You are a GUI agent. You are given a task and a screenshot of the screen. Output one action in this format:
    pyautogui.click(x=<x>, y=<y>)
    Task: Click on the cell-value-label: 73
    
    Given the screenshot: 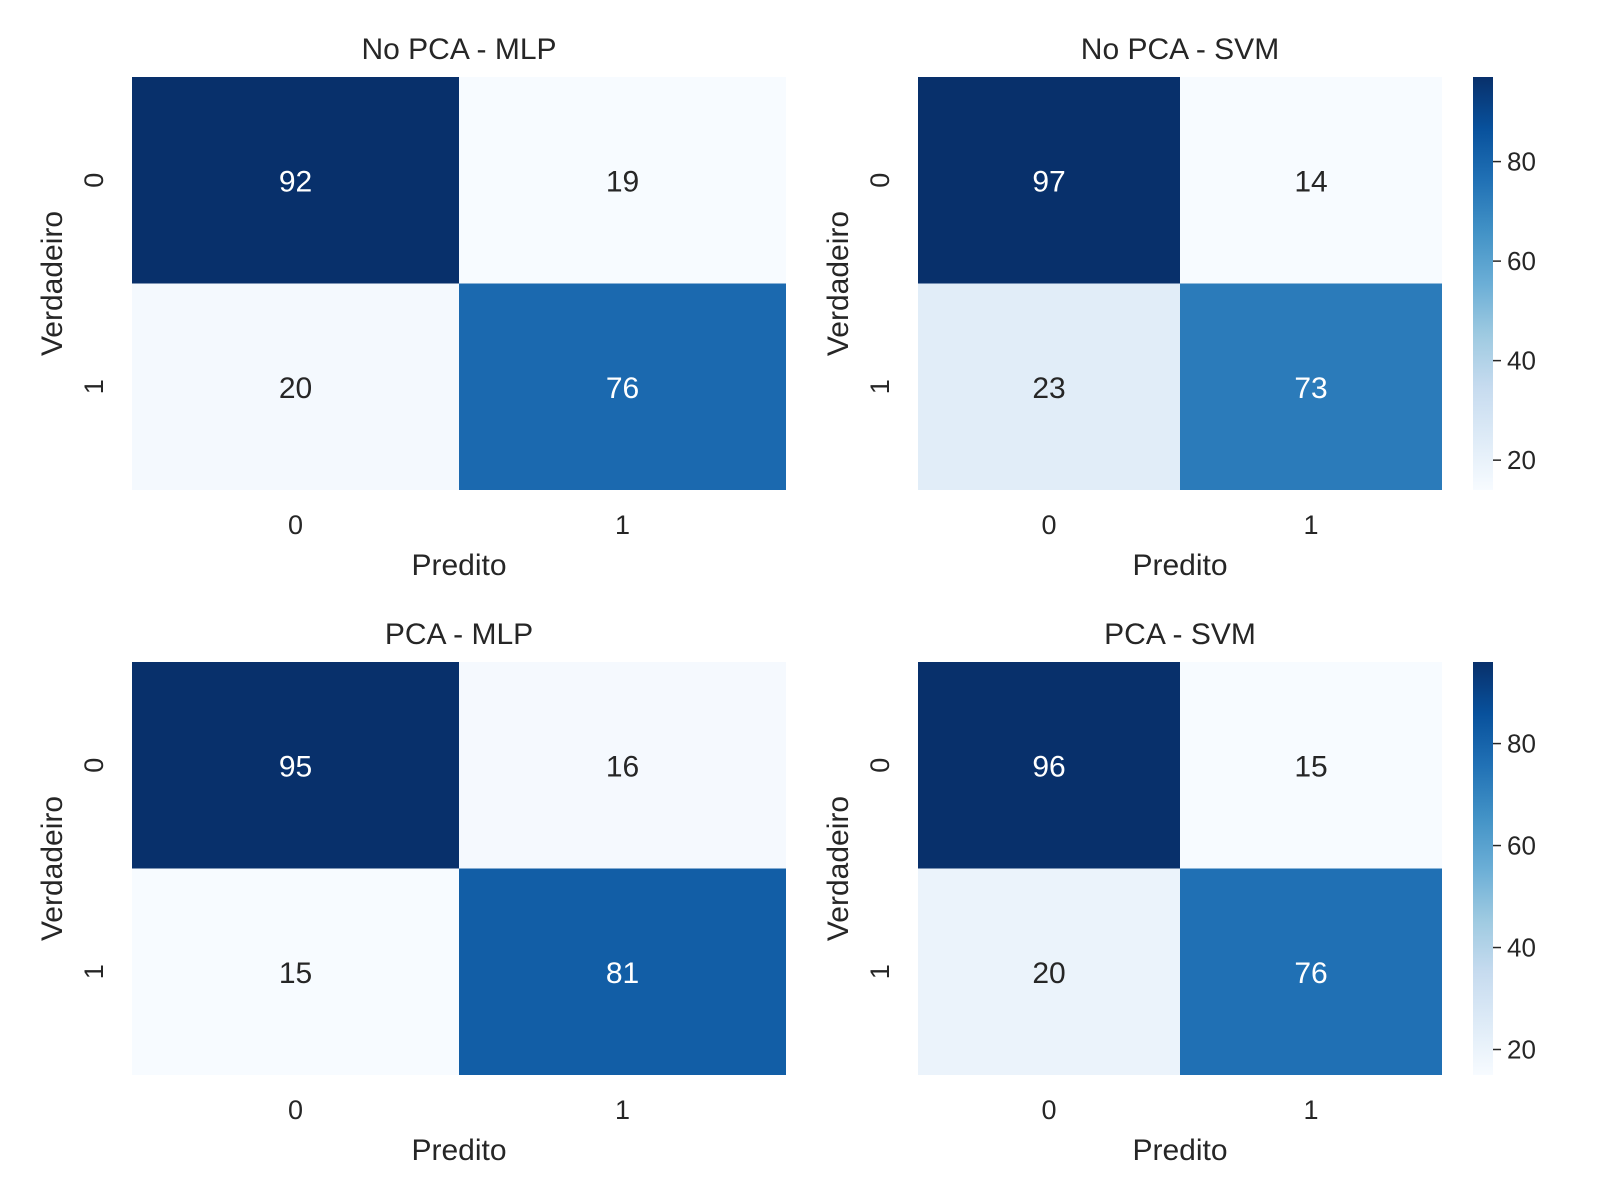 What is the action you would take?
    pyautogui.click(x=1310, y=388)
    